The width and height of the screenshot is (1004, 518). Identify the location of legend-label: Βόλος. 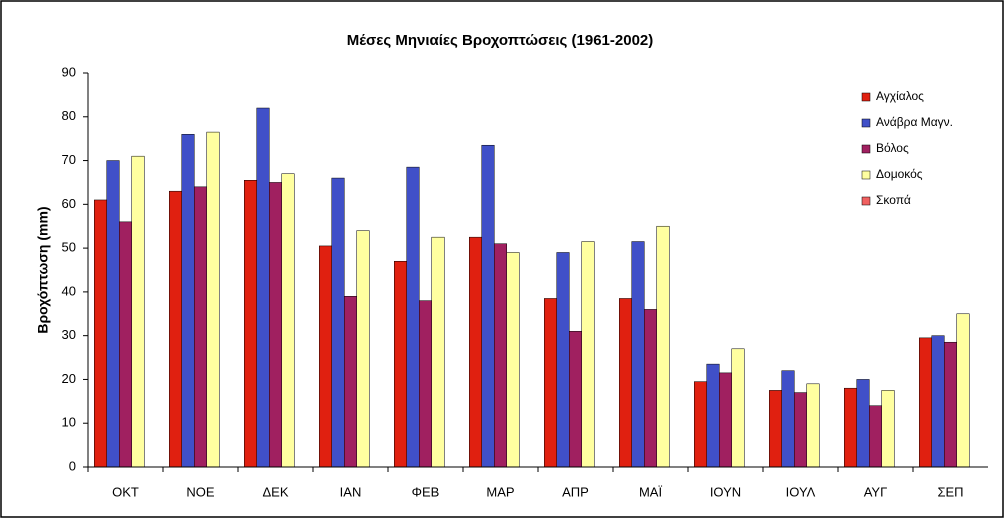
(892, 148).